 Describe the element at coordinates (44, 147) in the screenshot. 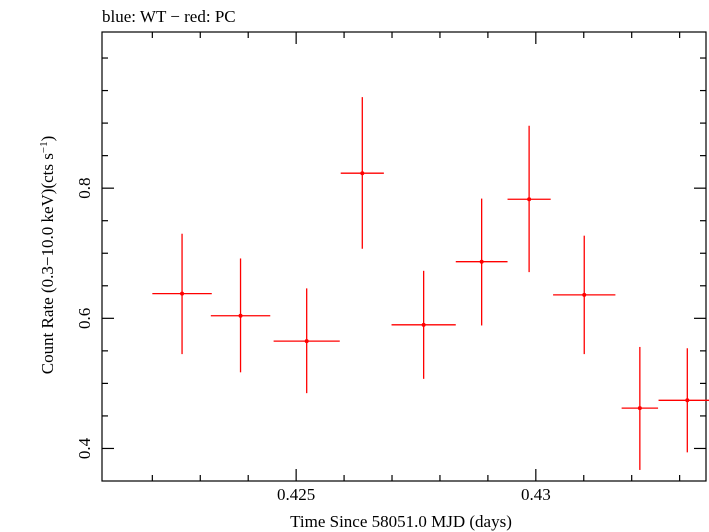

I see `y-axis-label-superscript: −1` at that location.